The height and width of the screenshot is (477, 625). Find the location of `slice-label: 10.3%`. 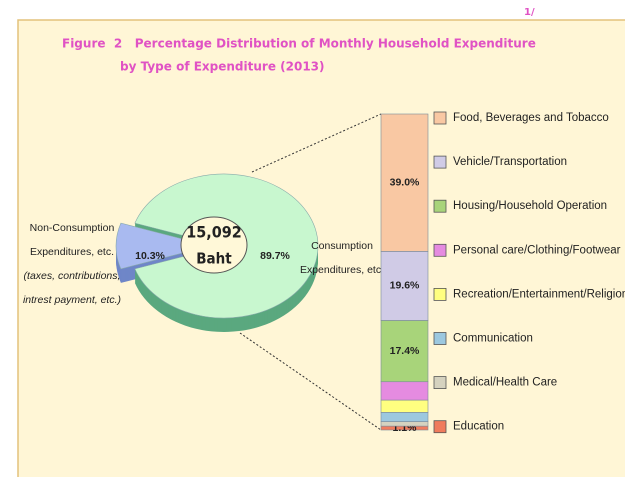

slice-label: 10.3% is located at coordinates (150, 256).